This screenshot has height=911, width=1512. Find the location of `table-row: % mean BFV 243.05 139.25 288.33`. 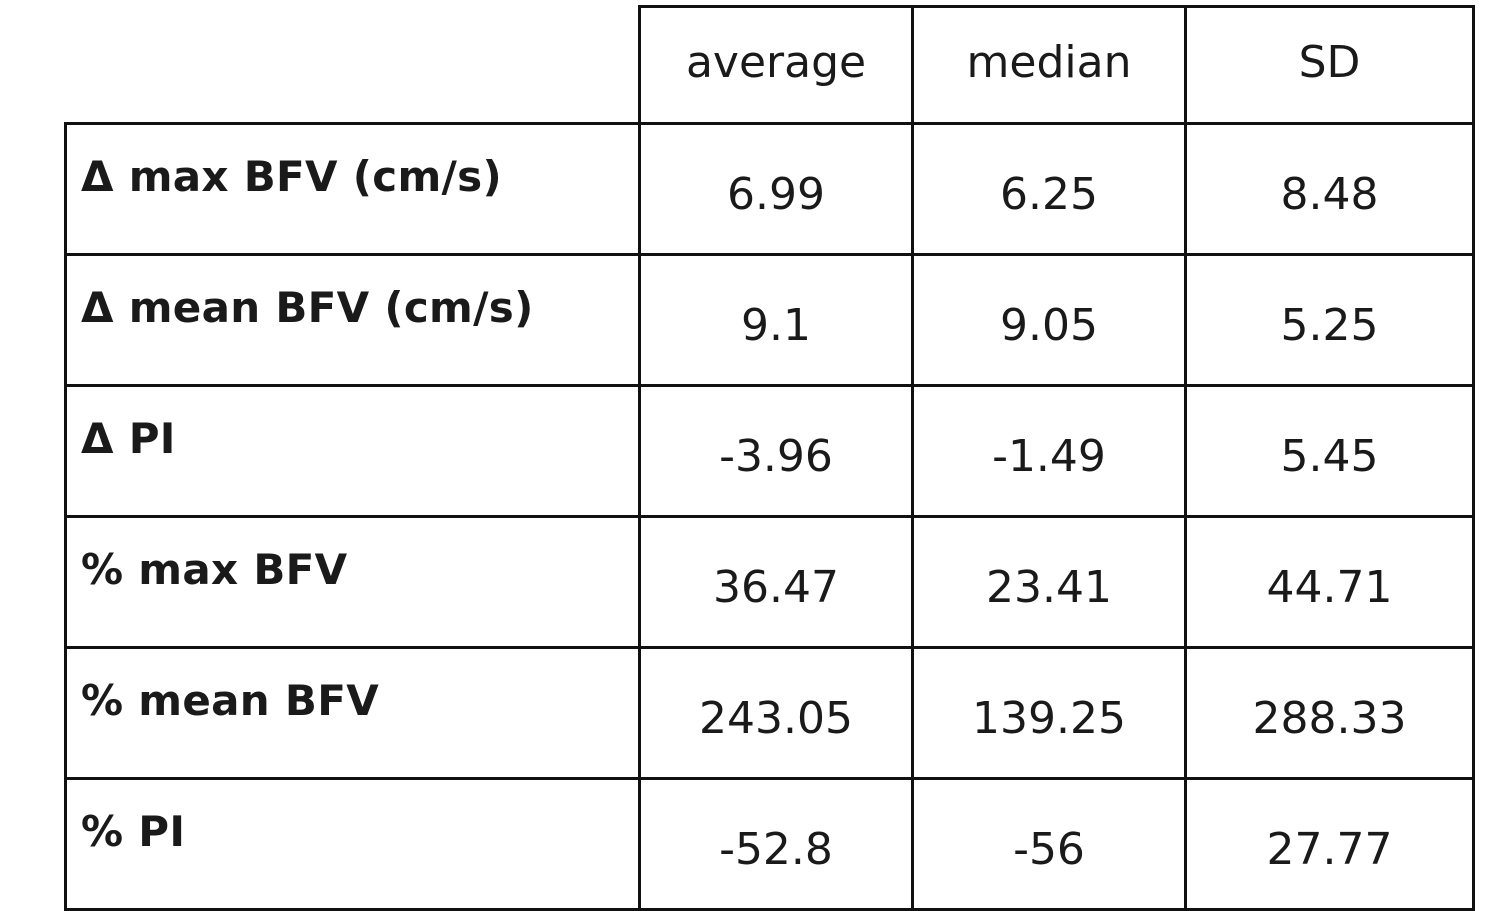

table-row: % mean BFV 243.05 139.25 288.33 is located at coordinates (769, 713).